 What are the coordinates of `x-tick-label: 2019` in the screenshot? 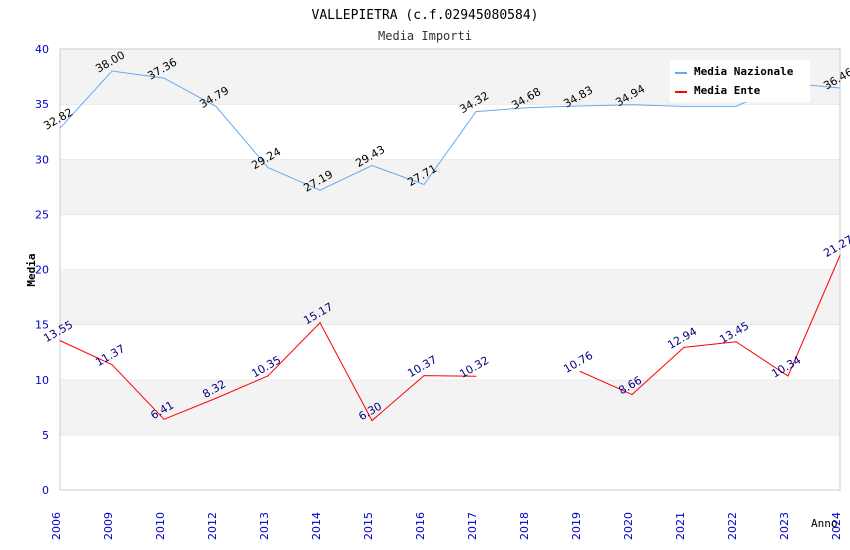 It's located at (576, 526).